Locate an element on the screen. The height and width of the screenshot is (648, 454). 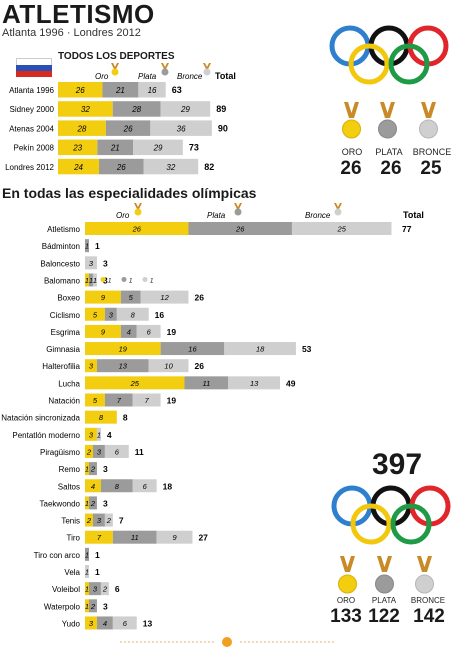
balonmano-legend-plata-dot is located at coordinates (124, 279).